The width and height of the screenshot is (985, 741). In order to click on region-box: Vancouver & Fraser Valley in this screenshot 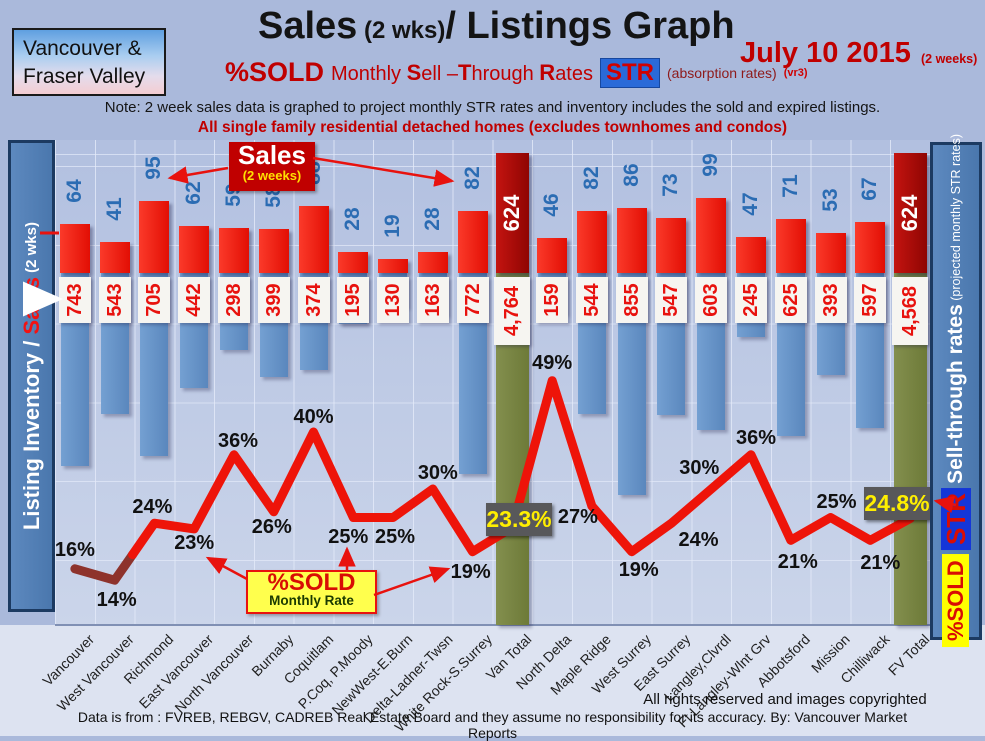, I will do `click(89, 62)`.